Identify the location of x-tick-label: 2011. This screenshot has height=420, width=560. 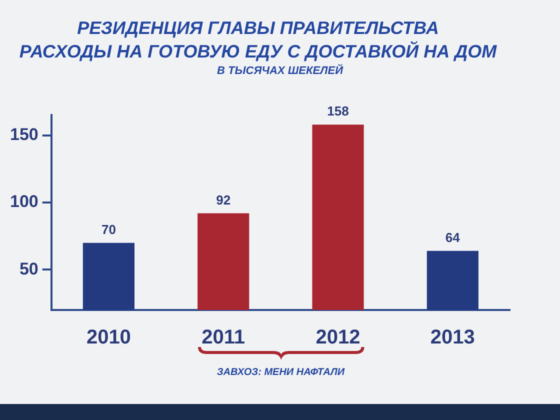
(224, 337).